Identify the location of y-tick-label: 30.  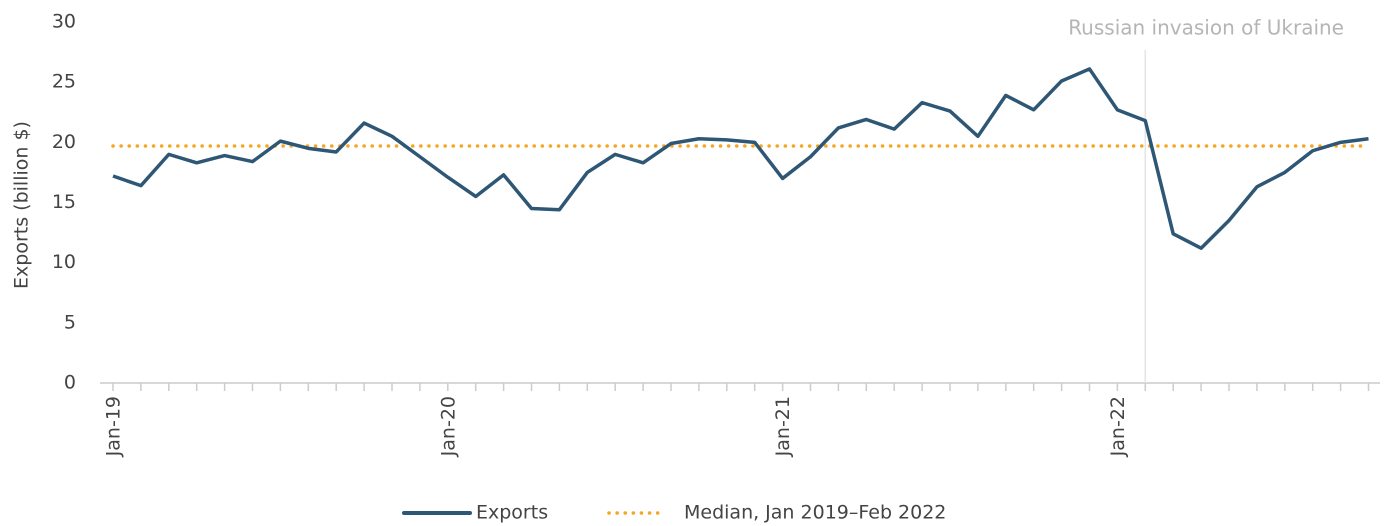
(64, 22).